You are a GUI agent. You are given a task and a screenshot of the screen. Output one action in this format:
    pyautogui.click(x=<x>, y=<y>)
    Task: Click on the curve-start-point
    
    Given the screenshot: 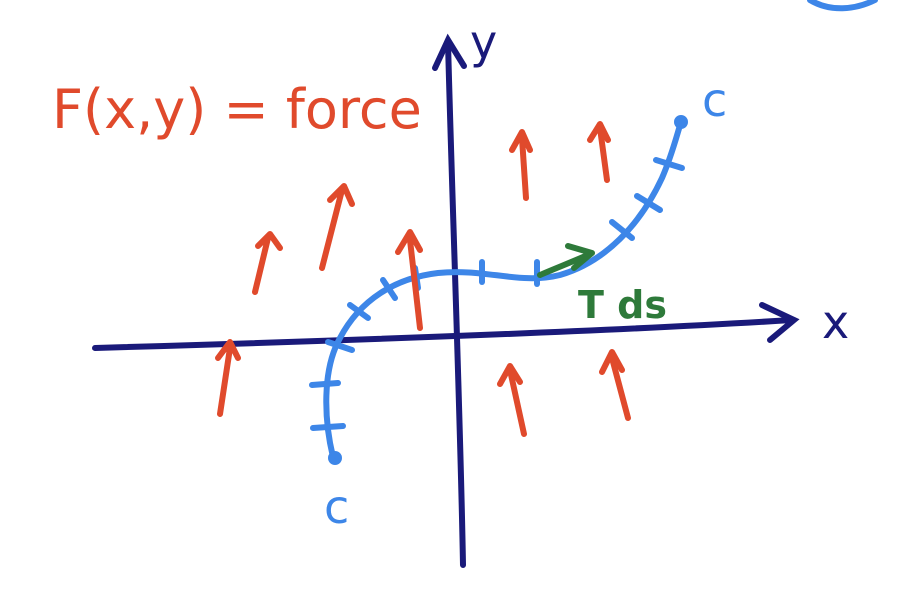 What is the action you would take?
    pyautogui.click(x=335, y=458)
    